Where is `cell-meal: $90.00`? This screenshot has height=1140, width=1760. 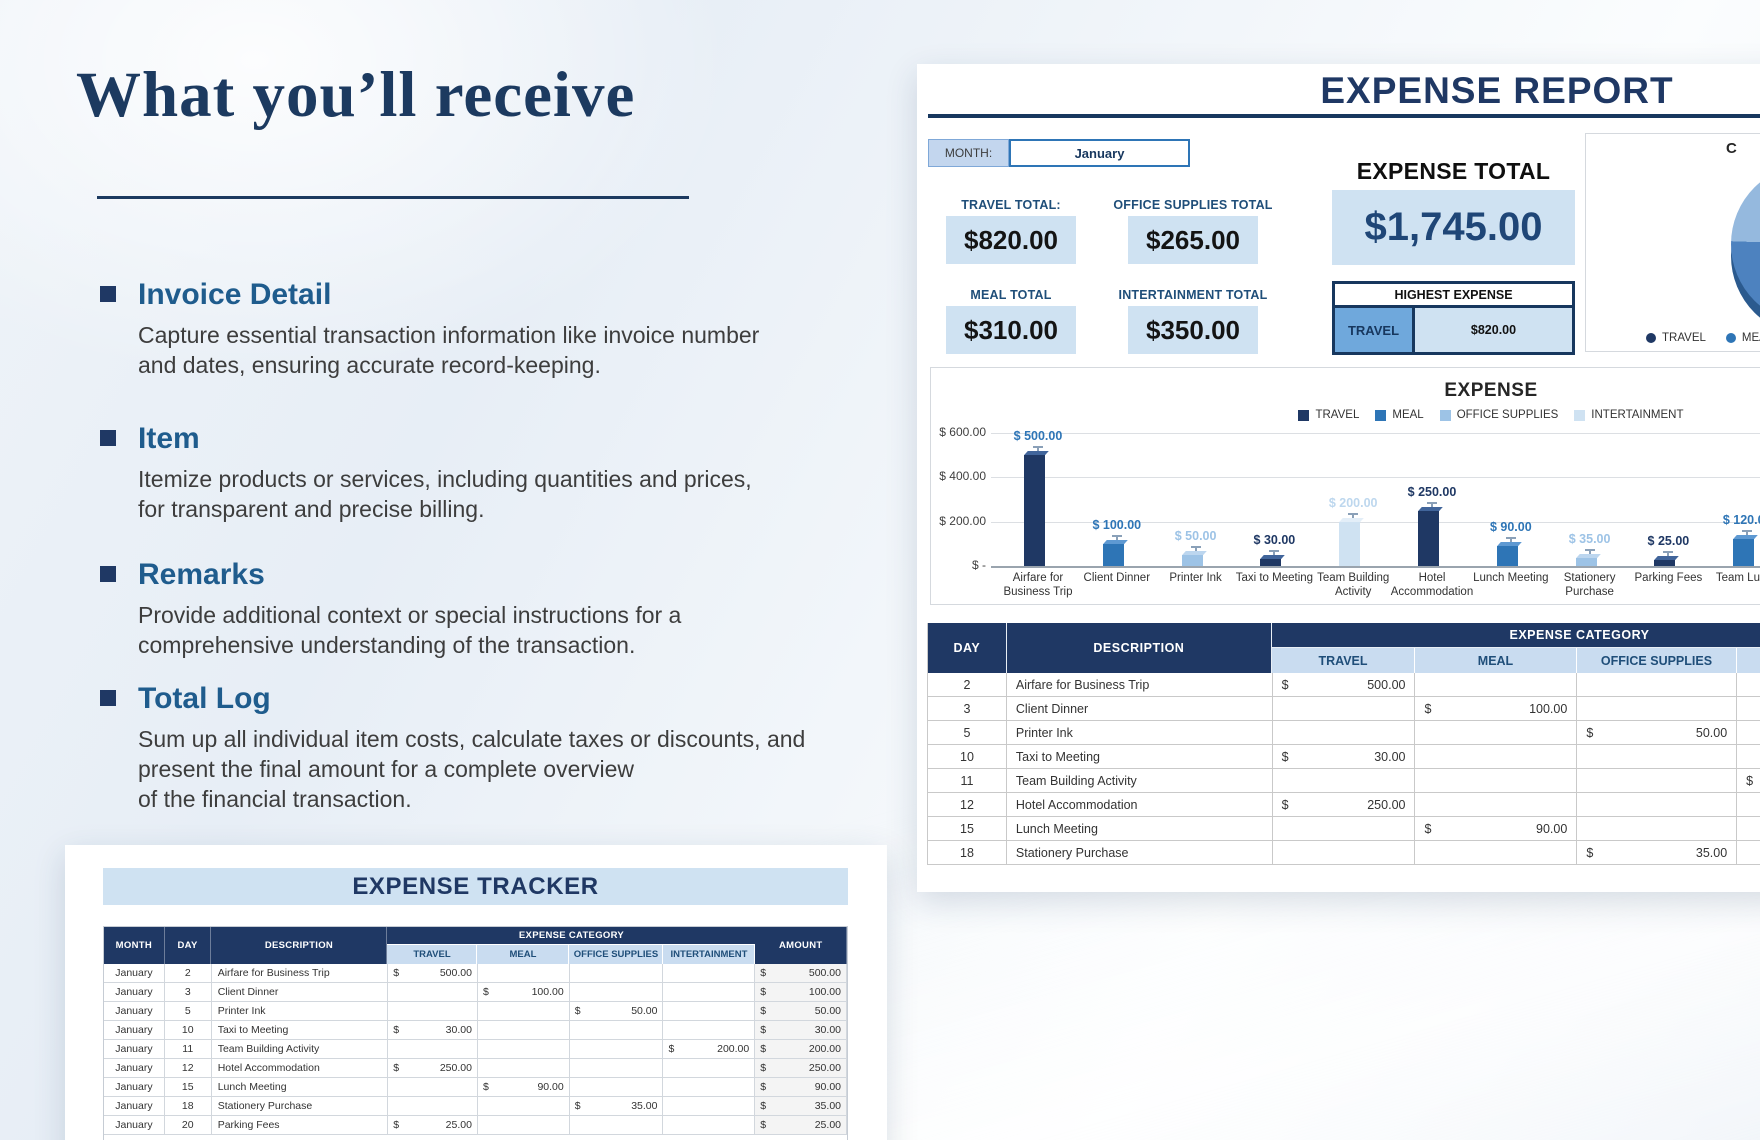
cell-meal: $90.00 is located at coordinates (1496, 828).